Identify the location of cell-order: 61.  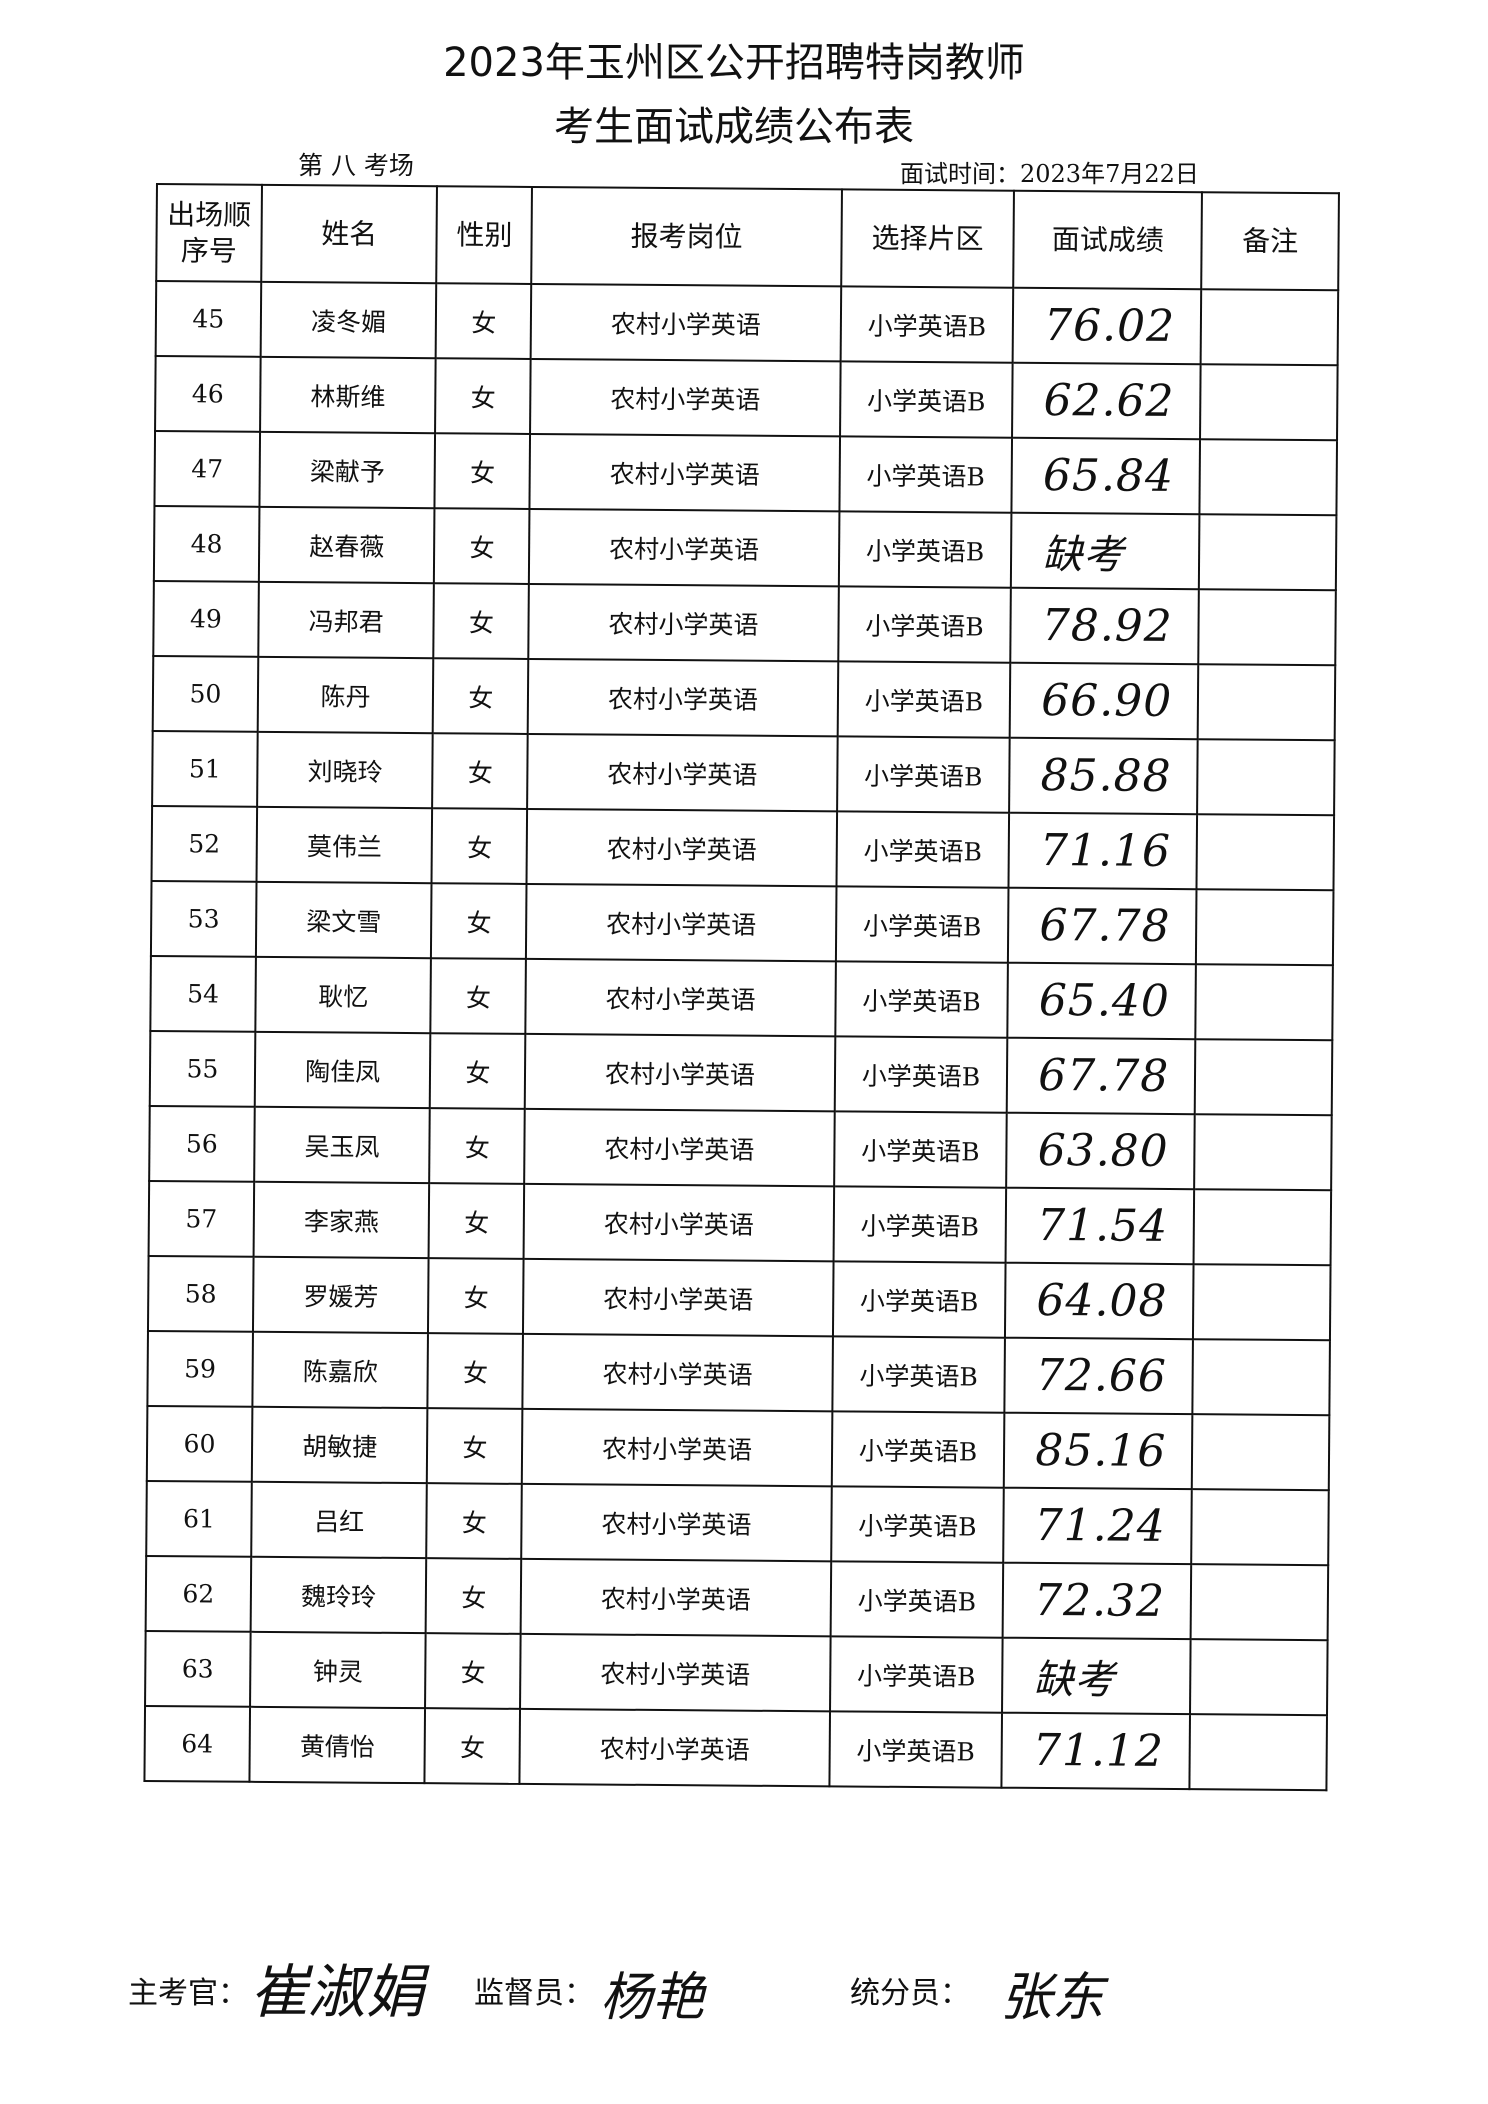
(199, 1518).